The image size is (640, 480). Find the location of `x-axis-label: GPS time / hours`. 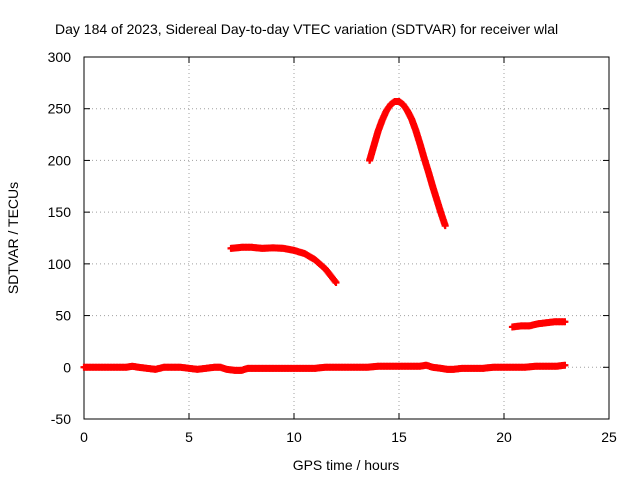

x-axis-label: GPS time / hours is located at coordinates (346, 465).